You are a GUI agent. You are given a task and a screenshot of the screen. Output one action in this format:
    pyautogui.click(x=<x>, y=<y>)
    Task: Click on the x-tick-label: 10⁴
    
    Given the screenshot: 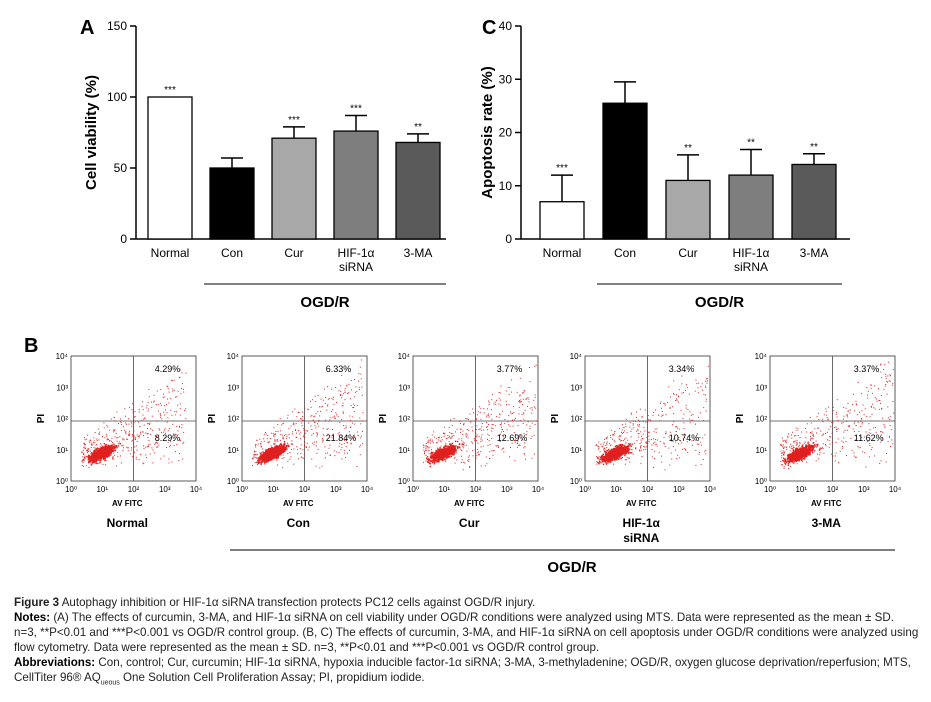 What is the action you would take?
    pyautogui.click(x=367, y=489)
    